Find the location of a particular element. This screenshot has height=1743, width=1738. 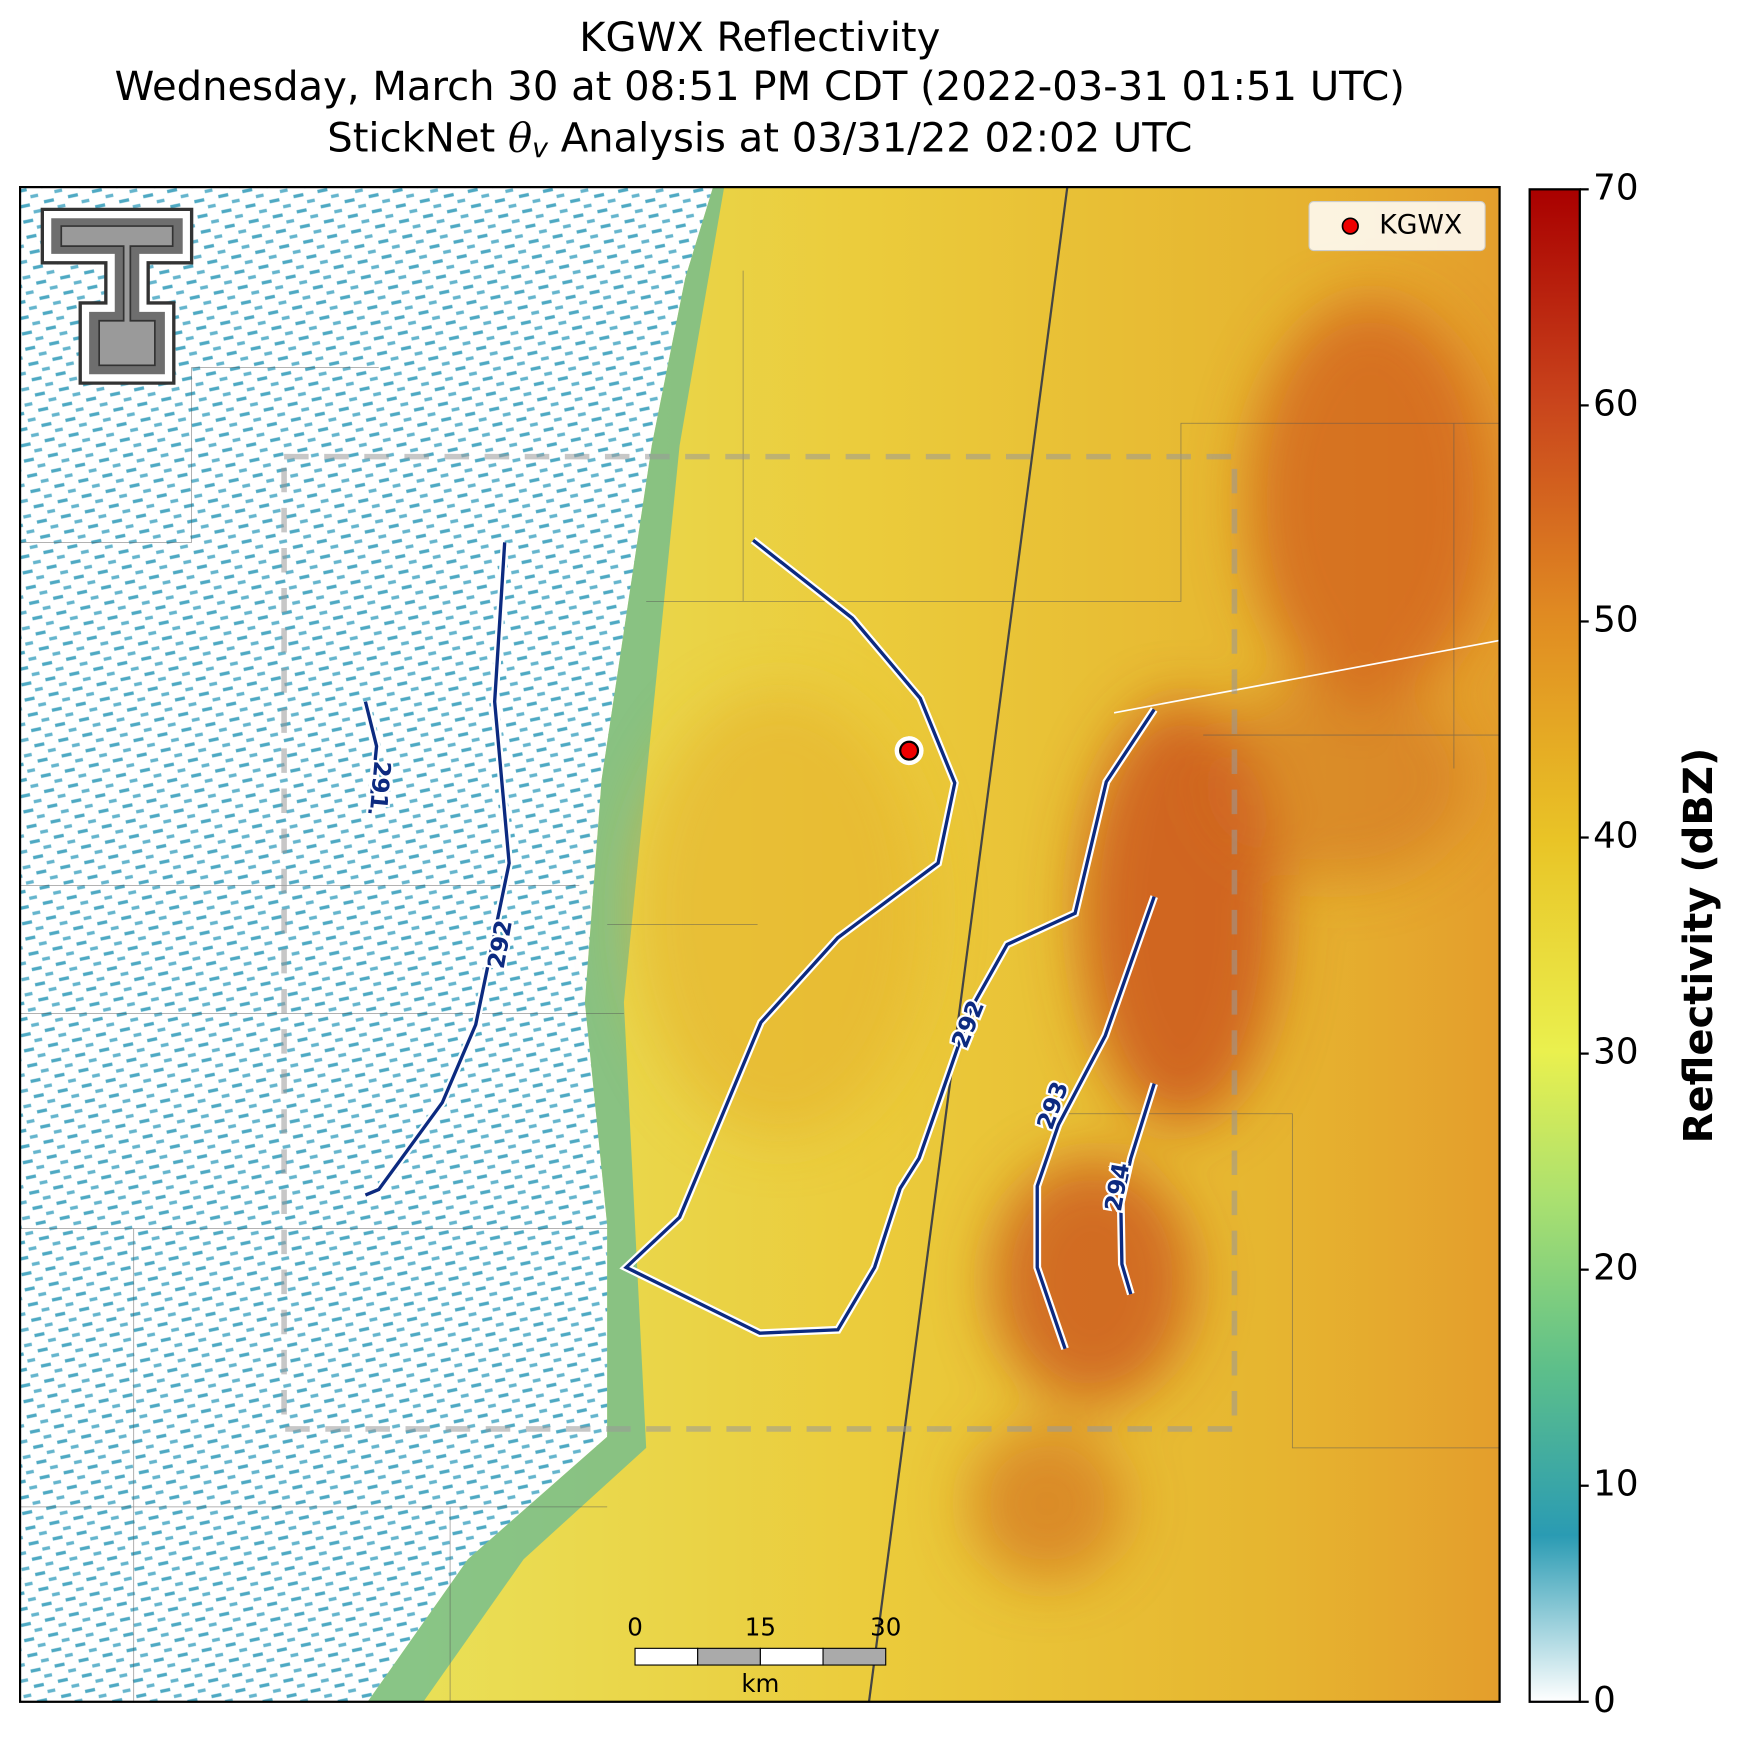

theta-subscript: v is located at coordinates (540, 148).